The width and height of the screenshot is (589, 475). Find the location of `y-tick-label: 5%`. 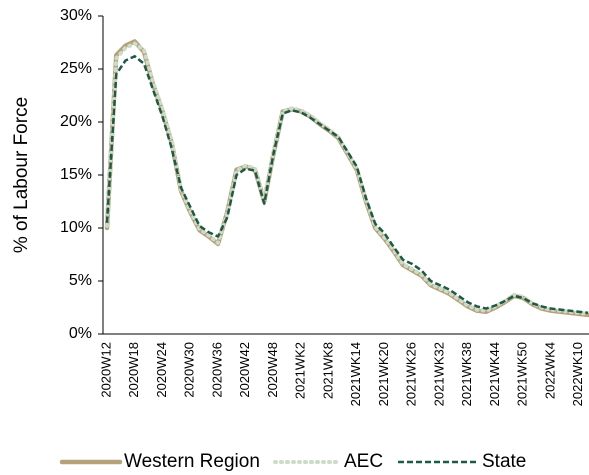

y-tick-label: 5% is located at coordinates (80, 280).